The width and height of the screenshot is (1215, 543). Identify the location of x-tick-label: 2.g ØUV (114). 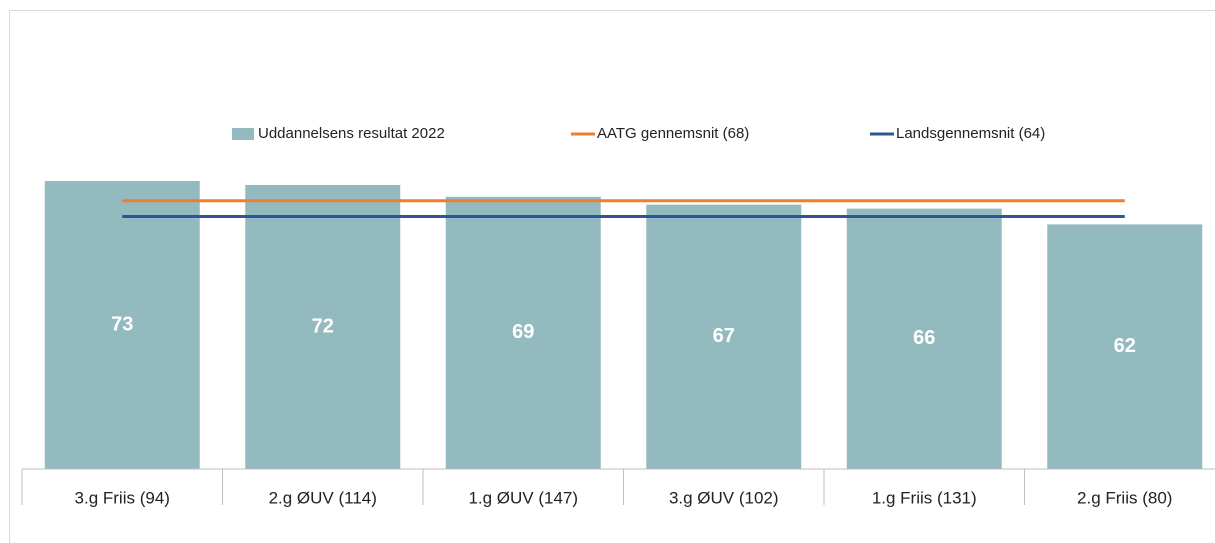
(323, 497).